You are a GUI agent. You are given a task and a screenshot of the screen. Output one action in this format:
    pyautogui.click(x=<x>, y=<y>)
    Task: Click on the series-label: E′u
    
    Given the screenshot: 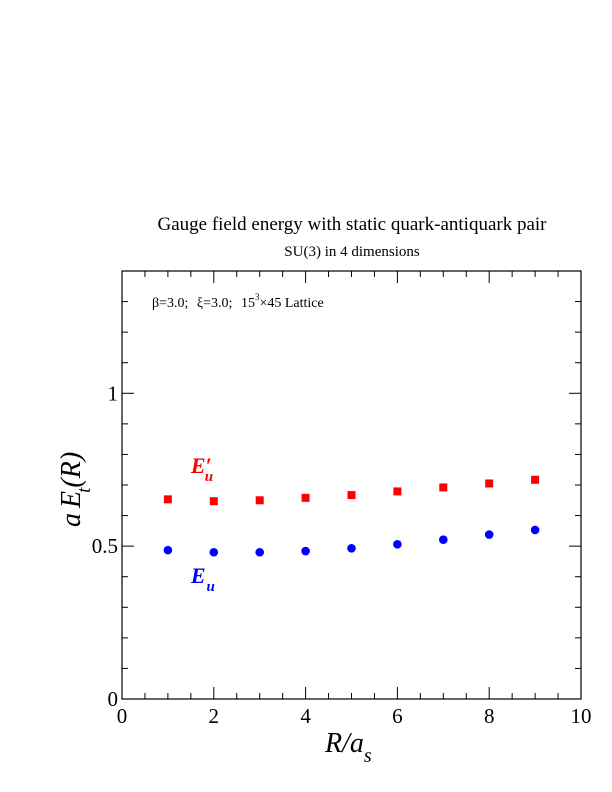 What is the action you would take?
    pyautogui.click(x=201, y=469)
    